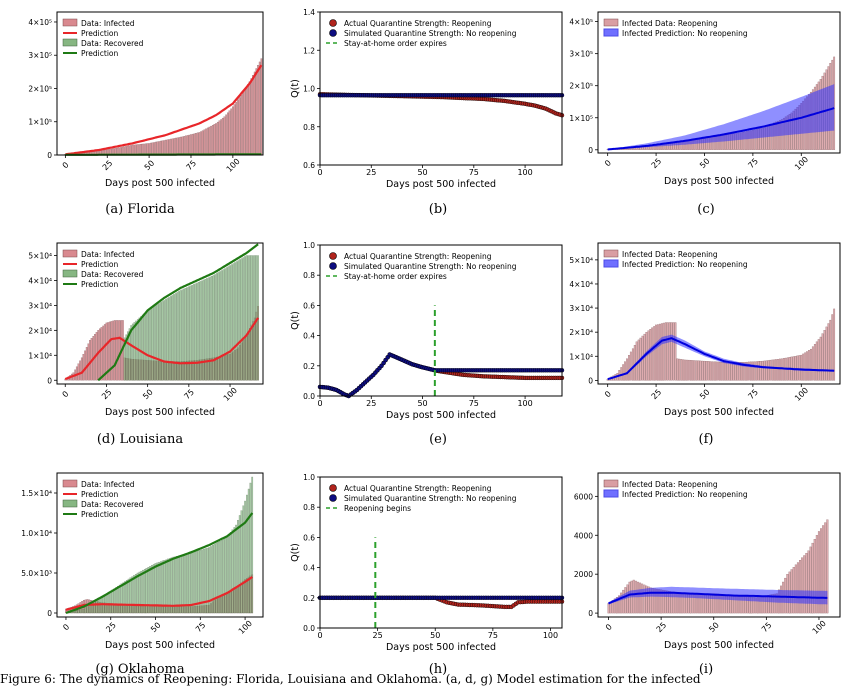 The image size is (847, 686). I want to click on y-tick-label: 5×10⁴, so click(581, 260).